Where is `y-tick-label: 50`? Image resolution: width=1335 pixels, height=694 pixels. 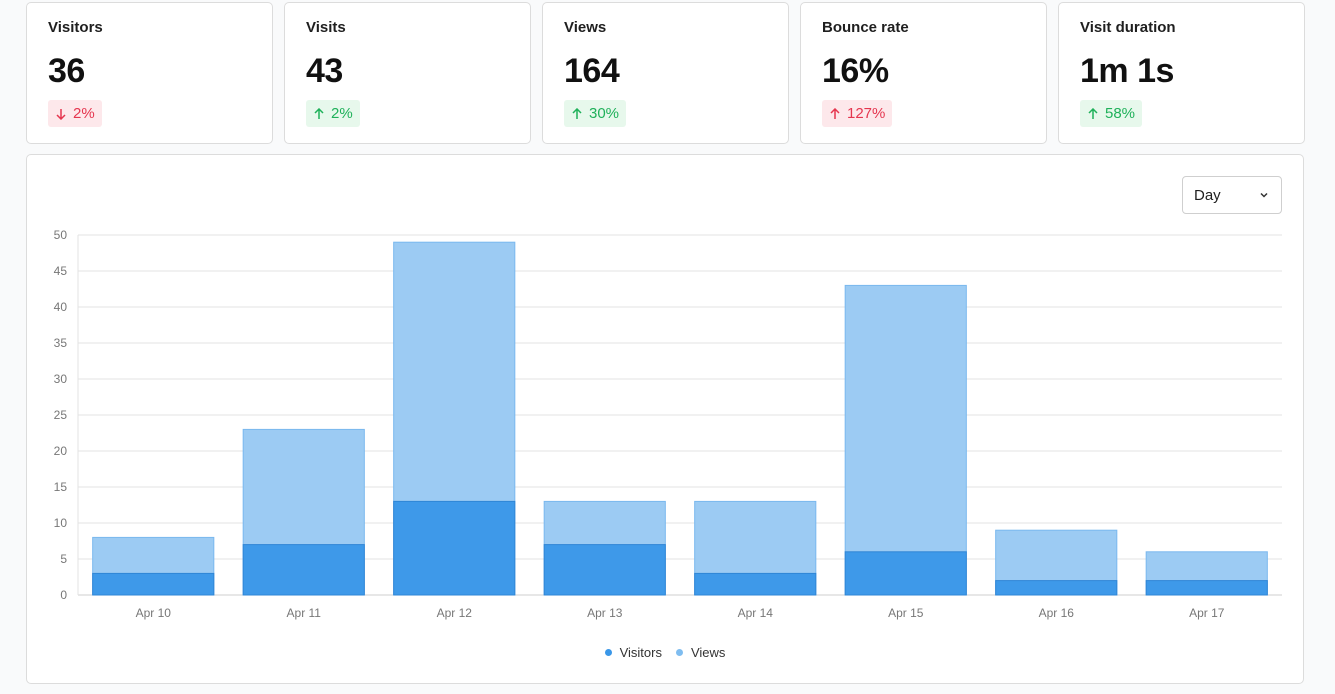
y-tick-label: 50 is located at coordinates (61, 235).